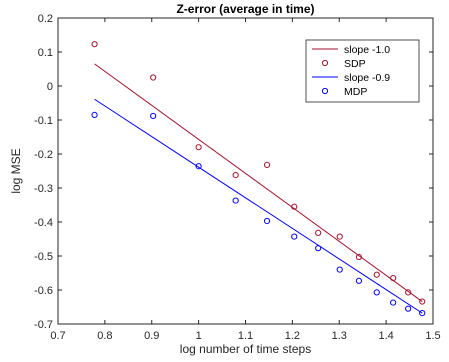 The height and width of the screenshot is (362, 449). What do you see at coordinates (43, 257) in the screenshot?
I see `y-tick-label: -0.5` at bounding box center [43, 257].